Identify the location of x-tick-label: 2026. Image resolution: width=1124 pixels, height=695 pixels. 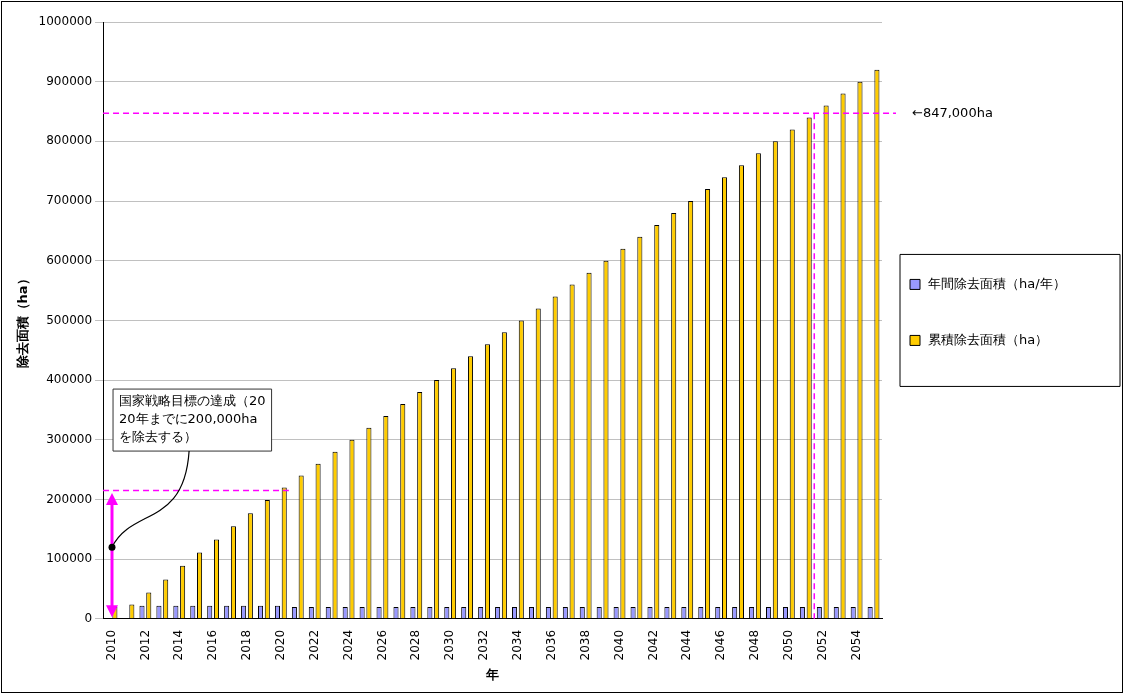
(381, 645).